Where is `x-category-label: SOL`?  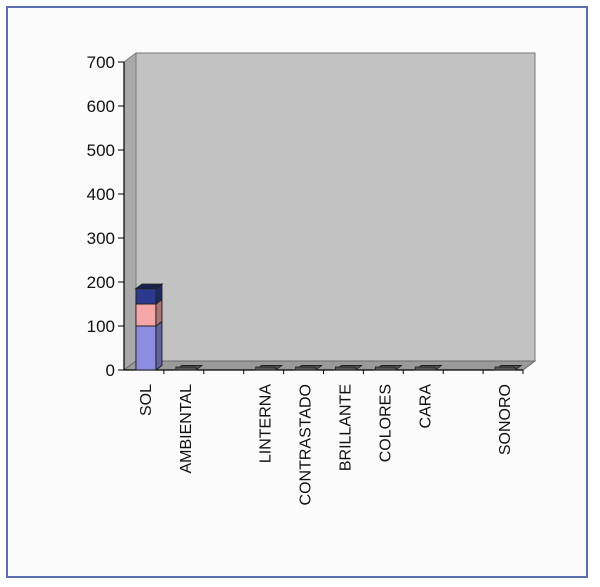
x-category-label: SOL is located at coordinates (146, 400).